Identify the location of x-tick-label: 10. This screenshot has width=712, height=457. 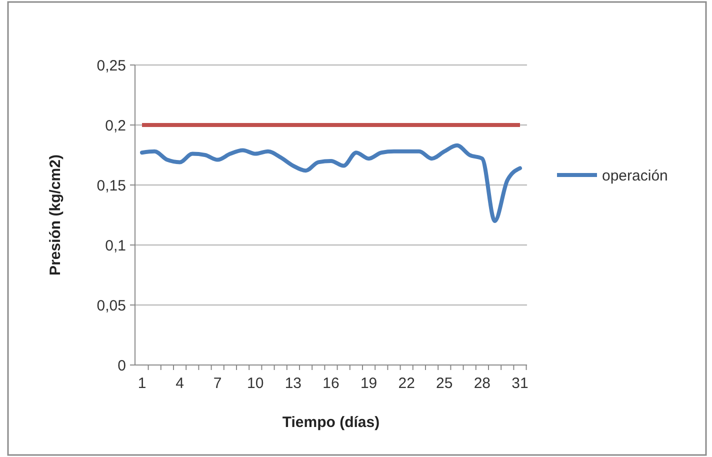
(255, 383).